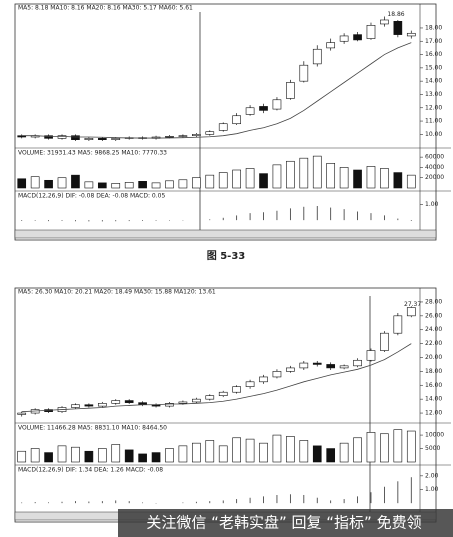 The height and width of the screenshot is (537, 453). What do you see at coordinates (432, 448) in the screenshot?
I see `volume-tick-label: 5000` at bounding box center [432, 448].